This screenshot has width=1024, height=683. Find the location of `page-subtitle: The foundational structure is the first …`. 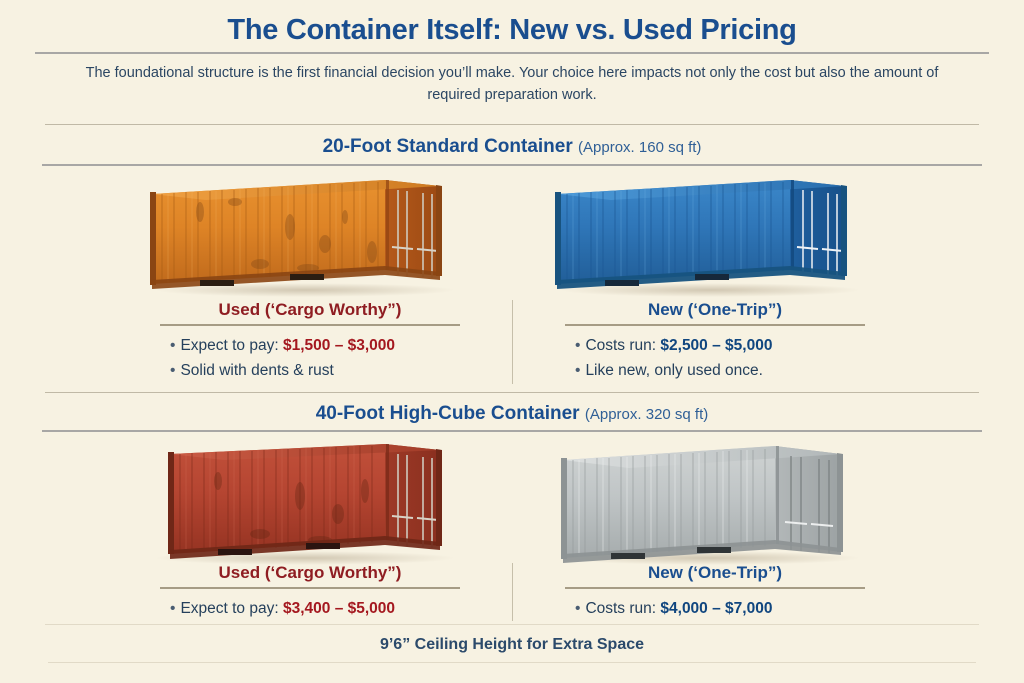

page-subtitle: The foundational structure is the first … is located at coordinates (512, 84).